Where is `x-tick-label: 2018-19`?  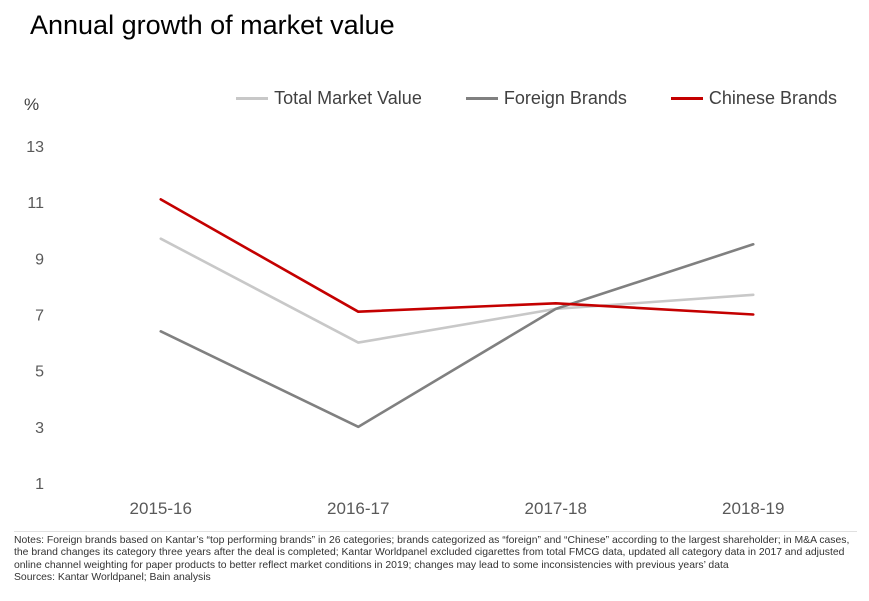
x-tick-label: 2018-19 is located at coordinates (753, 508).